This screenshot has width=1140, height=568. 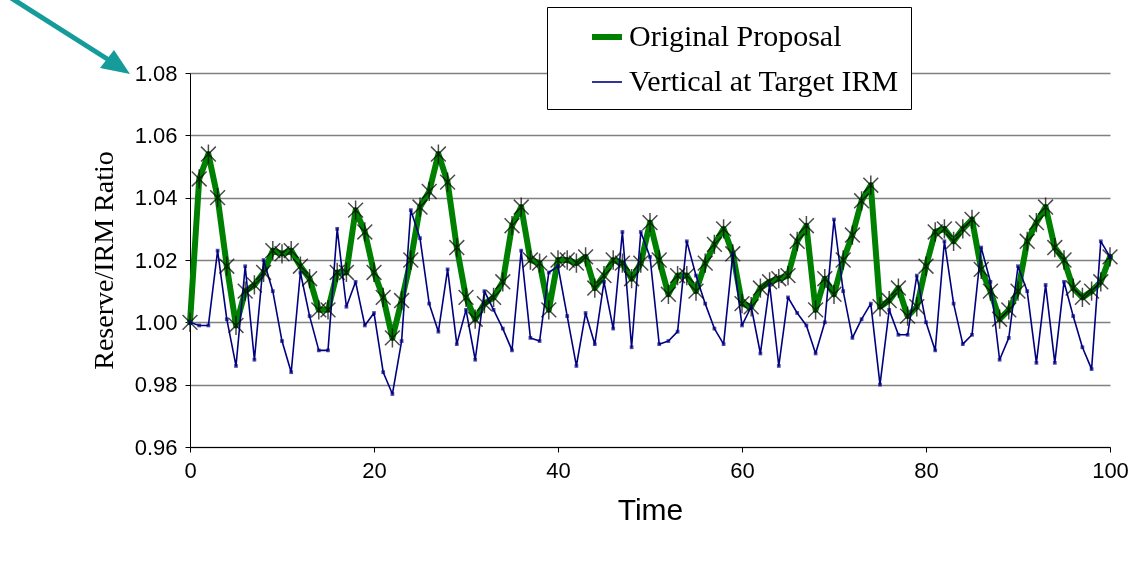 I want to click on x-tick-label: 60, so click(x=742, y=470).